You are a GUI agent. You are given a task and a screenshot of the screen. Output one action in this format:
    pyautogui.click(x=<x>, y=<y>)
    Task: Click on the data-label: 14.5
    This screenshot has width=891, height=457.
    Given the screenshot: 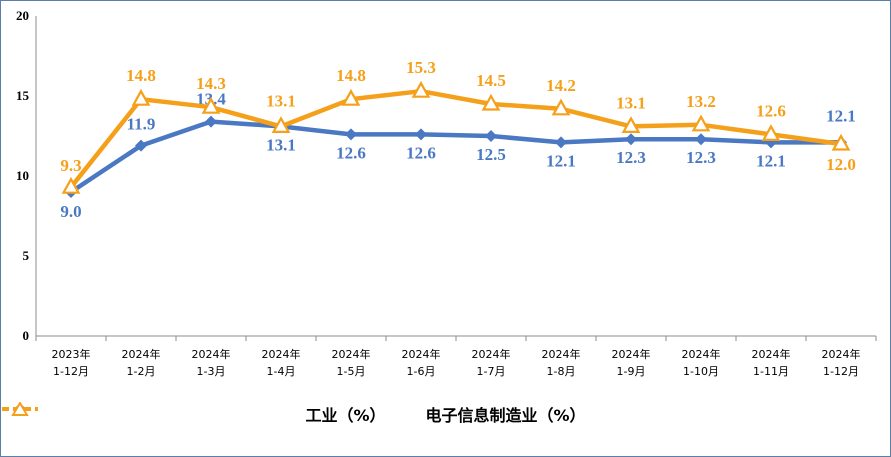 What is the action you would take?
    pyautogui.click(x=491, y=80)
    